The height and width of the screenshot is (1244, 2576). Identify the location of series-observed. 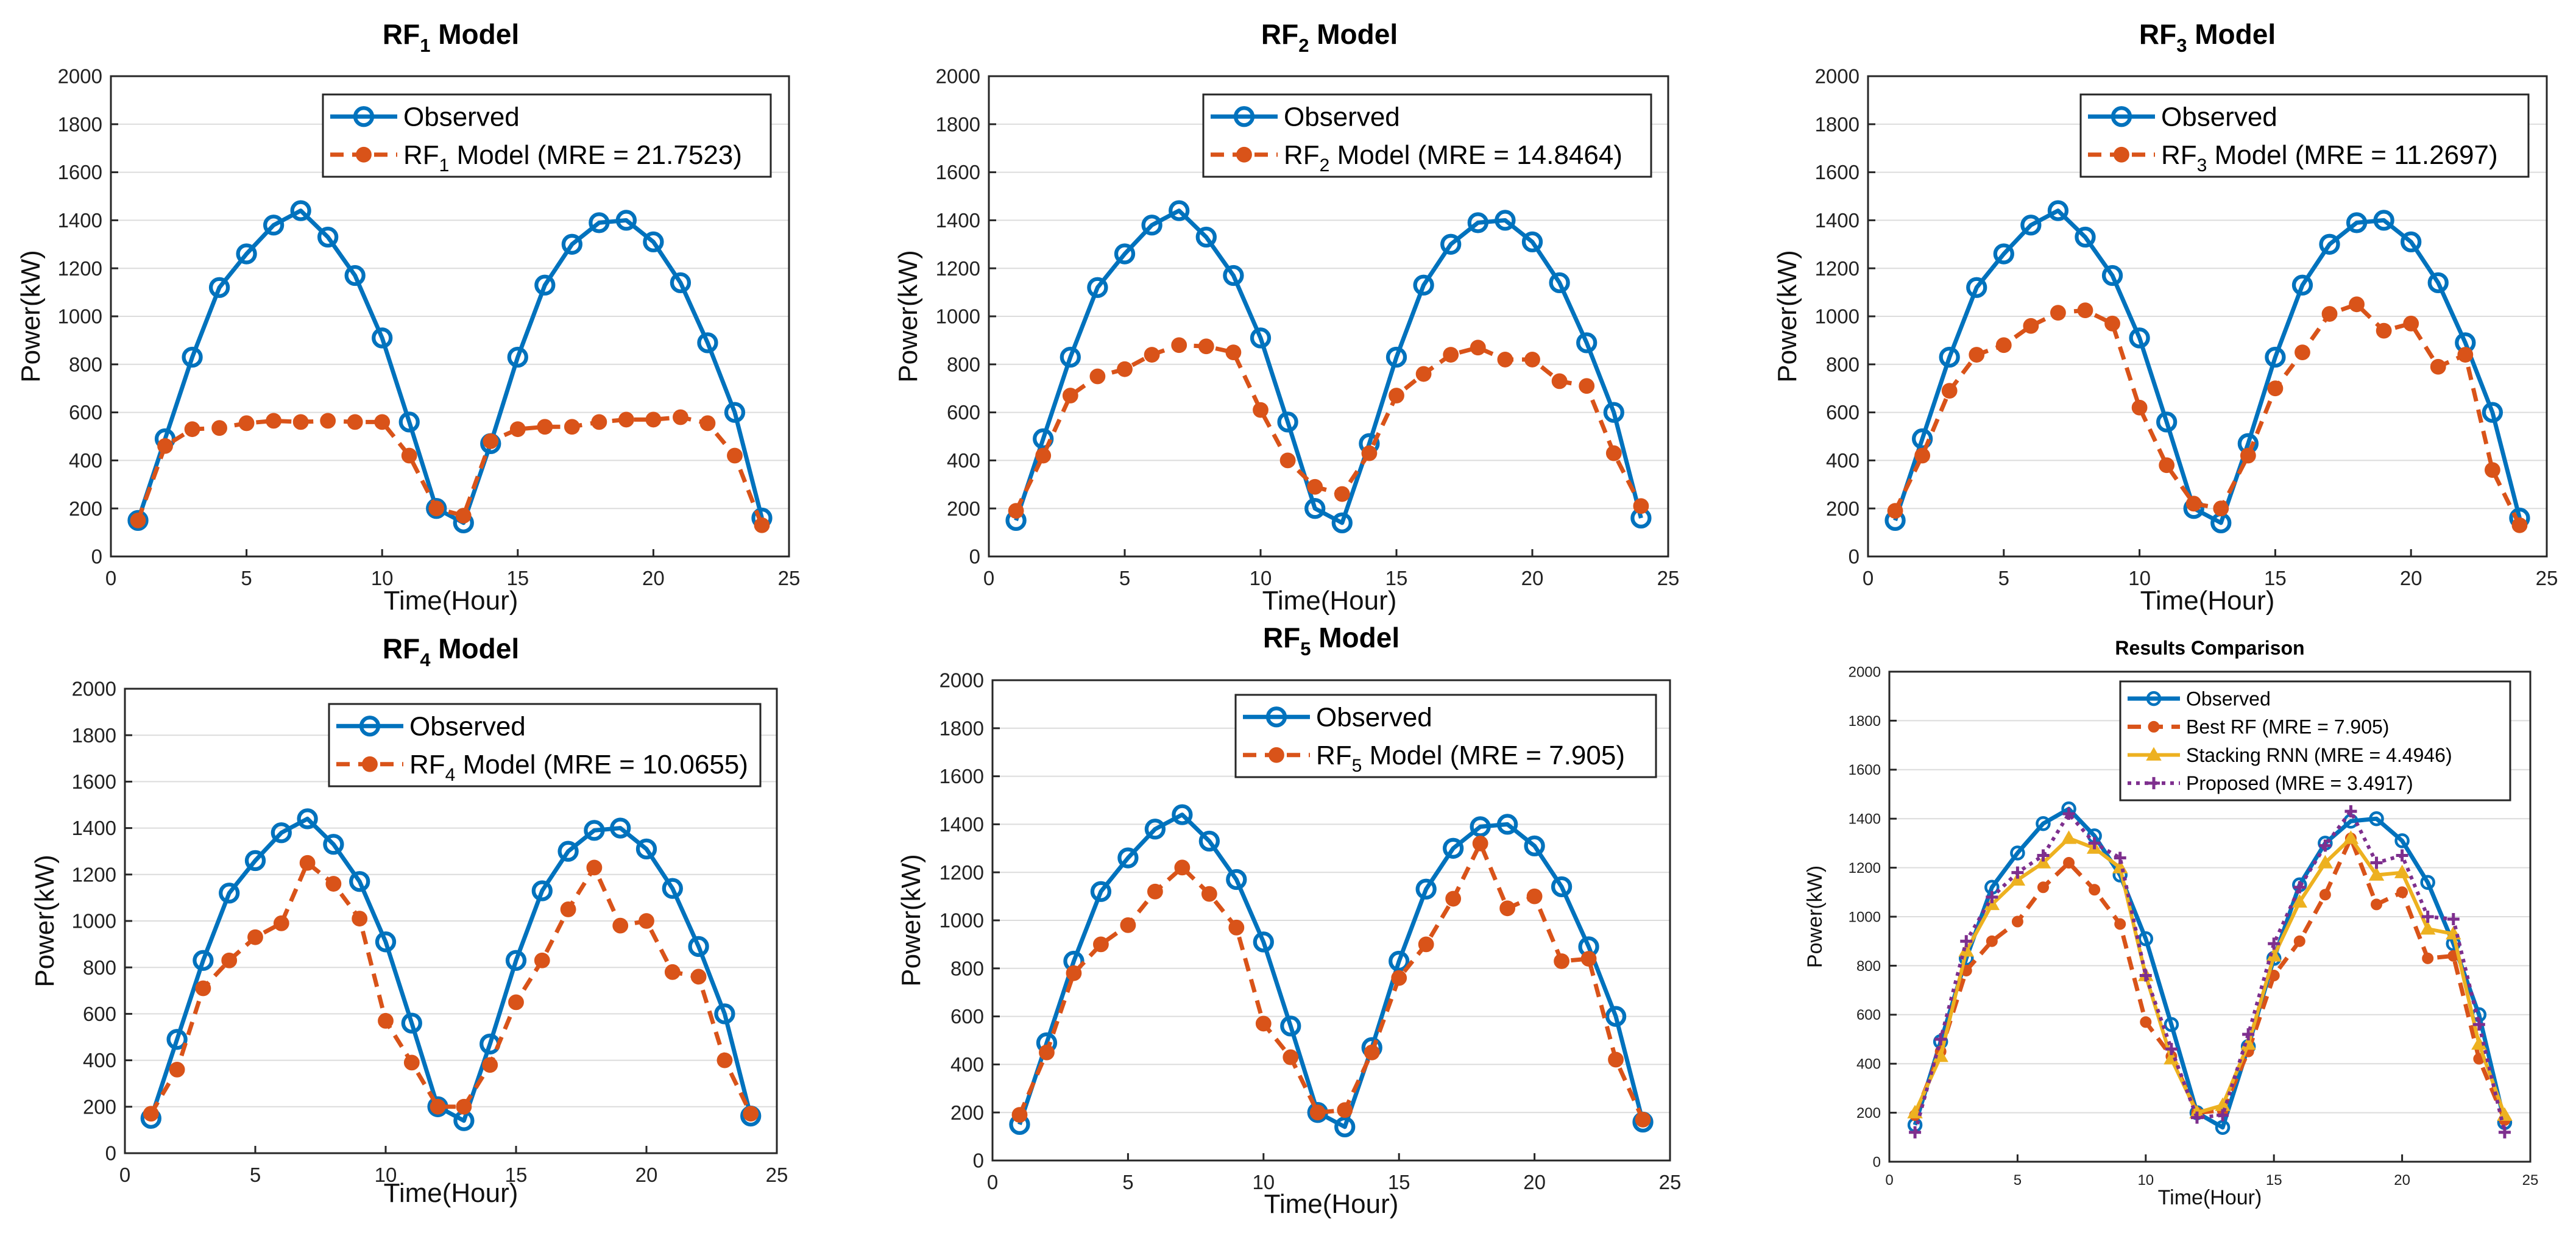
(1331, 970).